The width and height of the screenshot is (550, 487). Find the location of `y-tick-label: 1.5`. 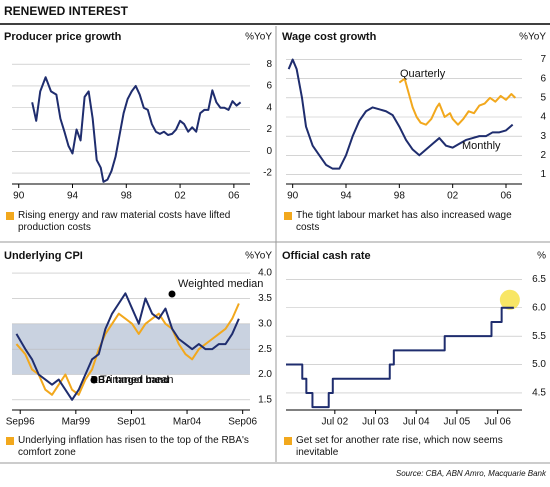

y-tick-label: 1.5 is located at coordinates (265, 399).